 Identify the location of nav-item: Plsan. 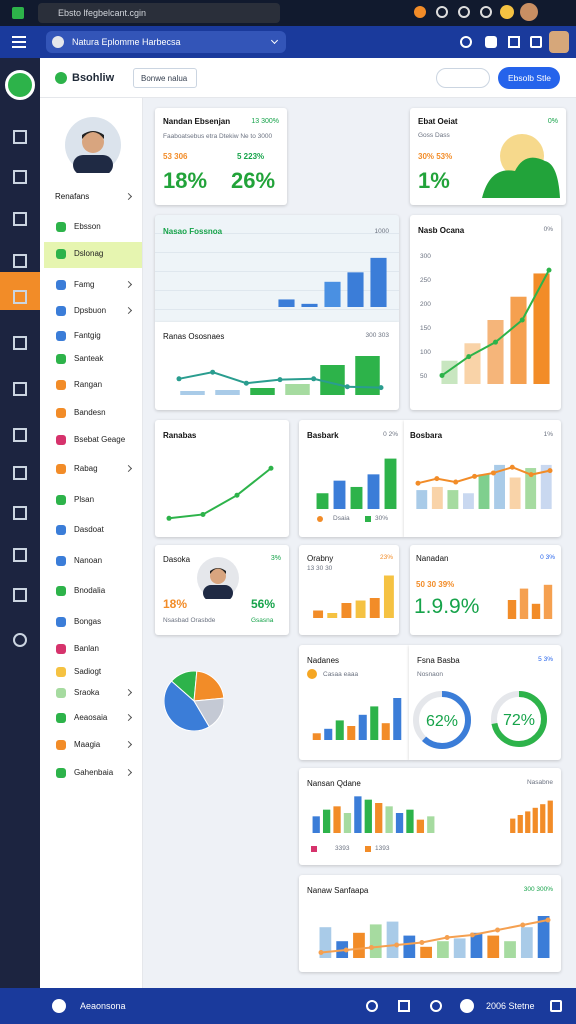
(84, 499).